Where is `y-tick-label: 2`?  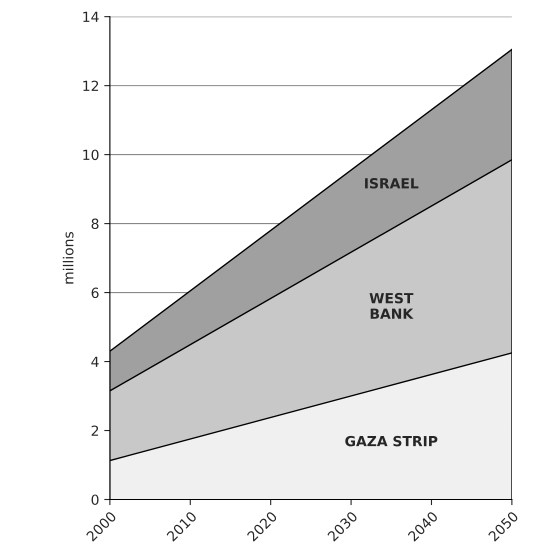 y-tick-label: 2 is located at coordinates (95, 430).